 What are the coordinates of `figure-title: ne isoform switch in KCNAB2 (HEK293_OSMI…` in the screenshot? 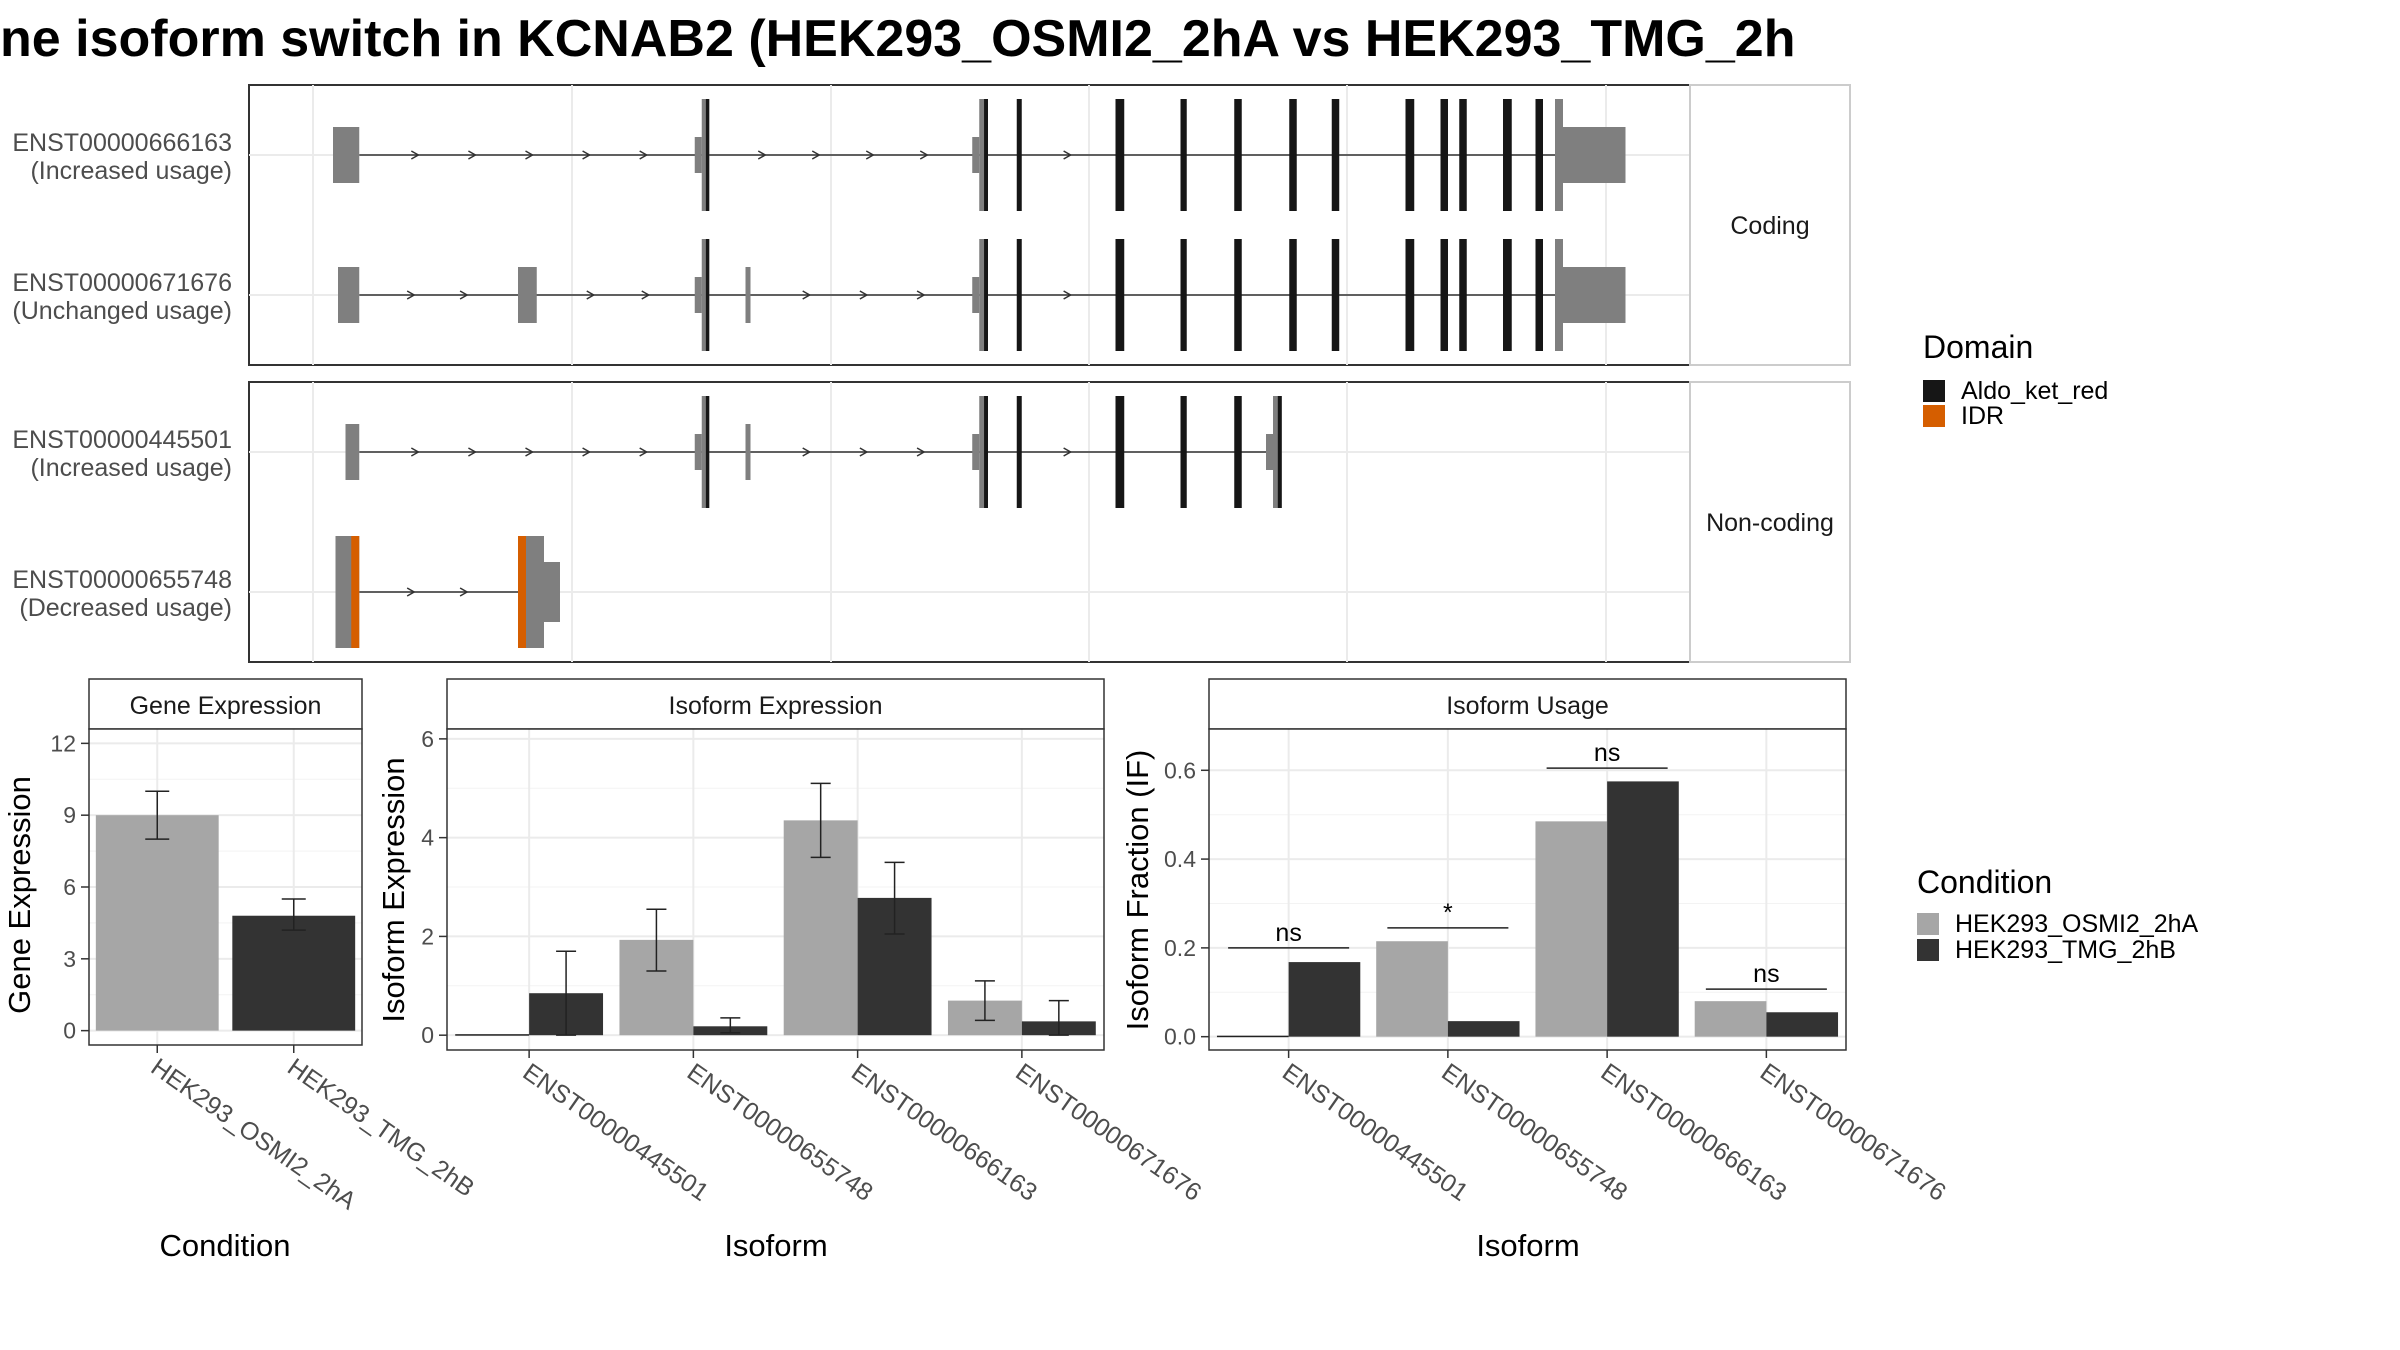 It's located at (897, 39).